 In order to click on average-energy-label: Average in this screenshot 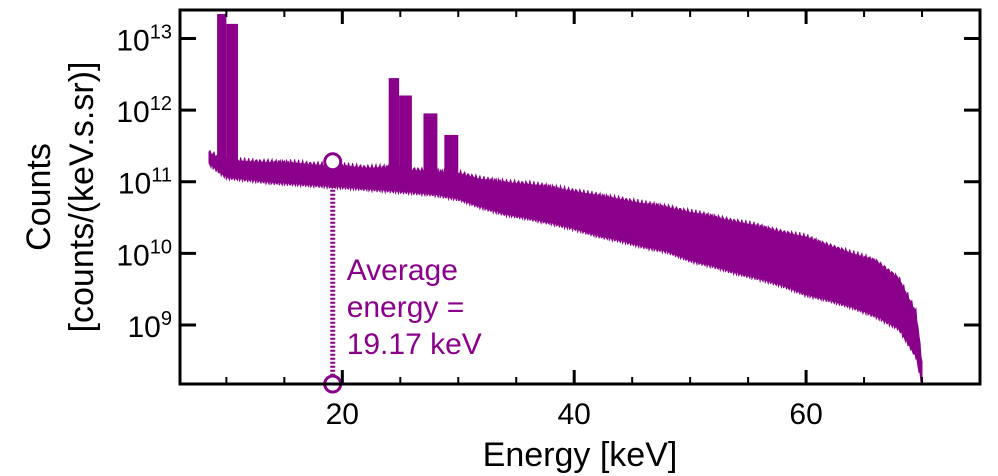, I will do `click(402, 270)`.